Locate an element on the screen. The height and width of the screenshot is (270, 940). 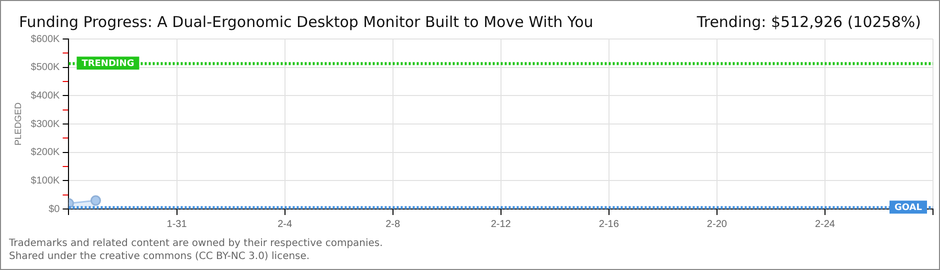
y-axis-title: PLEDGED is located at coordinates (17, 124).